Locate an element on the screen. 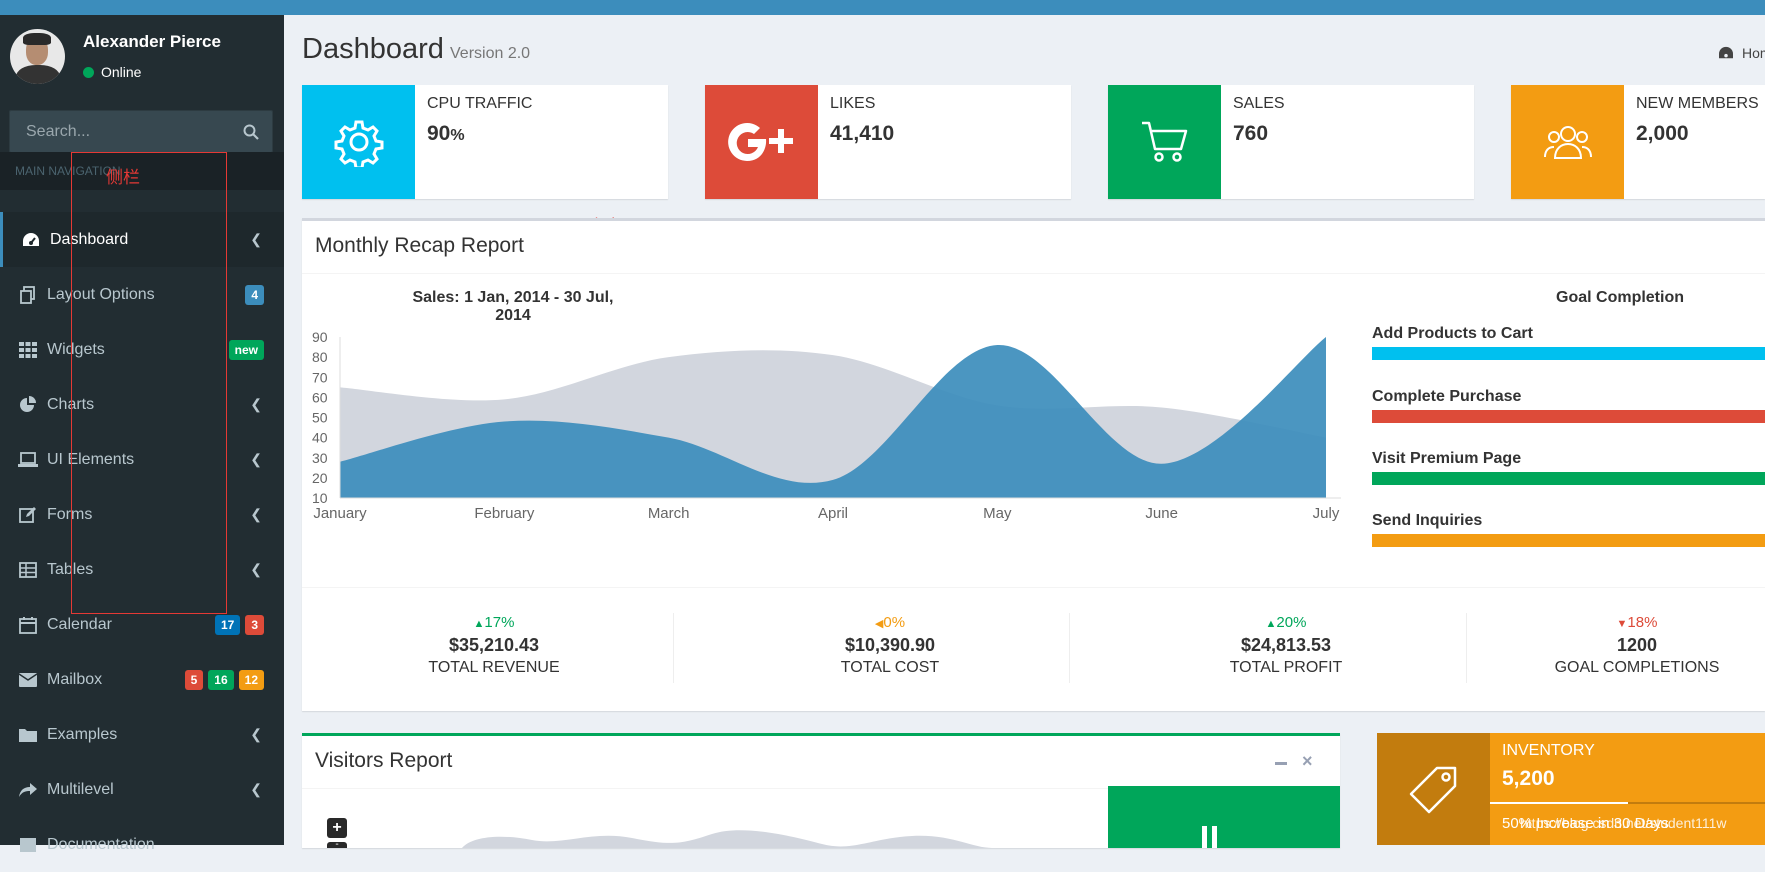  stat-percentage: ▼18% is located at coordinates (1637, 622).